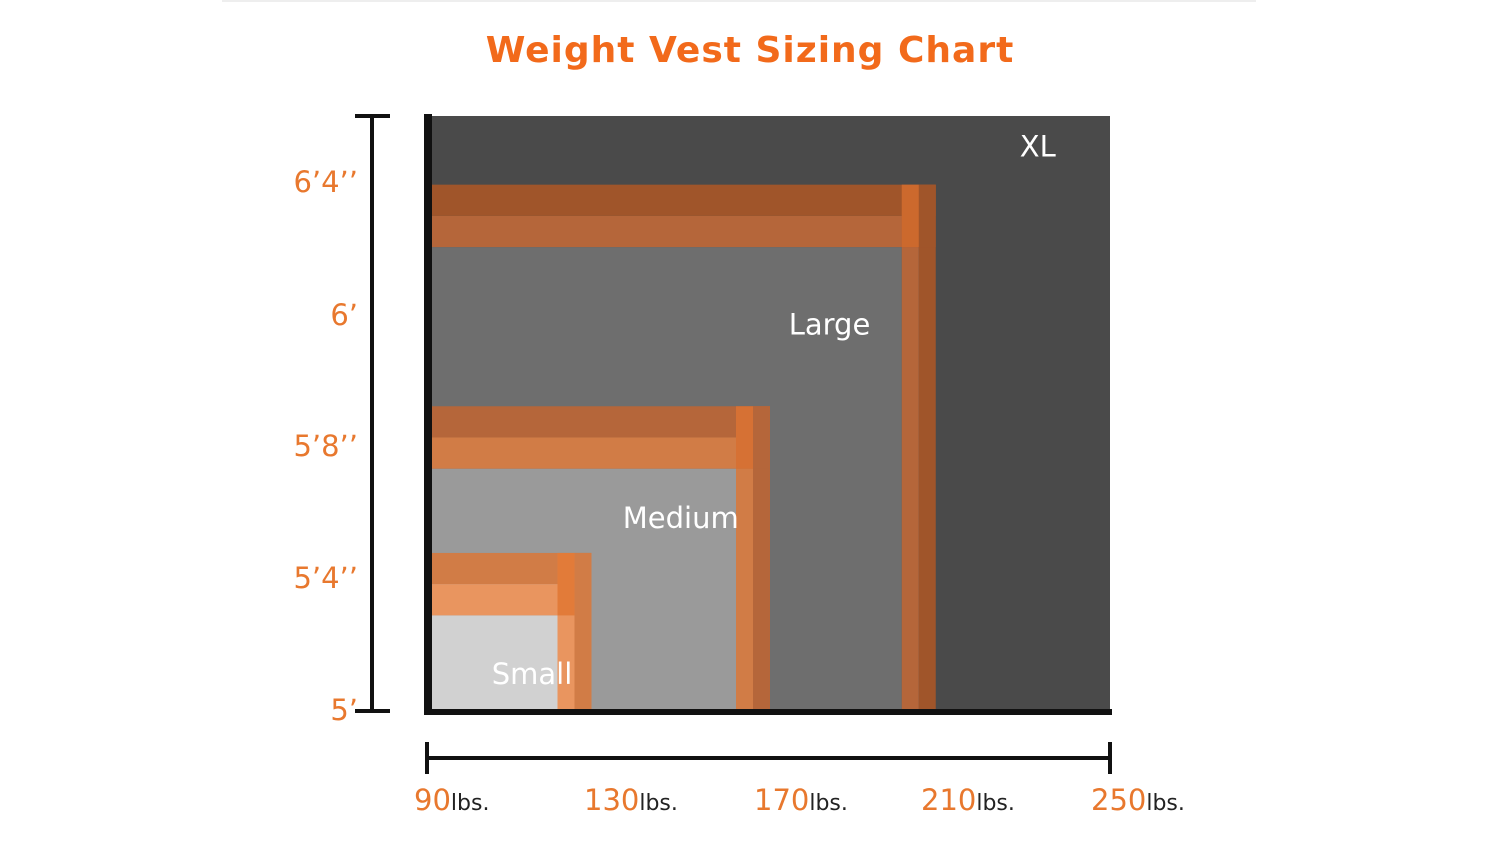 The height and width of the screenshot is (844, 1500). What do you see at coordinates (910, 216) in the screenshot?
I see `overlap-corner-highlight-large` at bounding box center [910, 216].